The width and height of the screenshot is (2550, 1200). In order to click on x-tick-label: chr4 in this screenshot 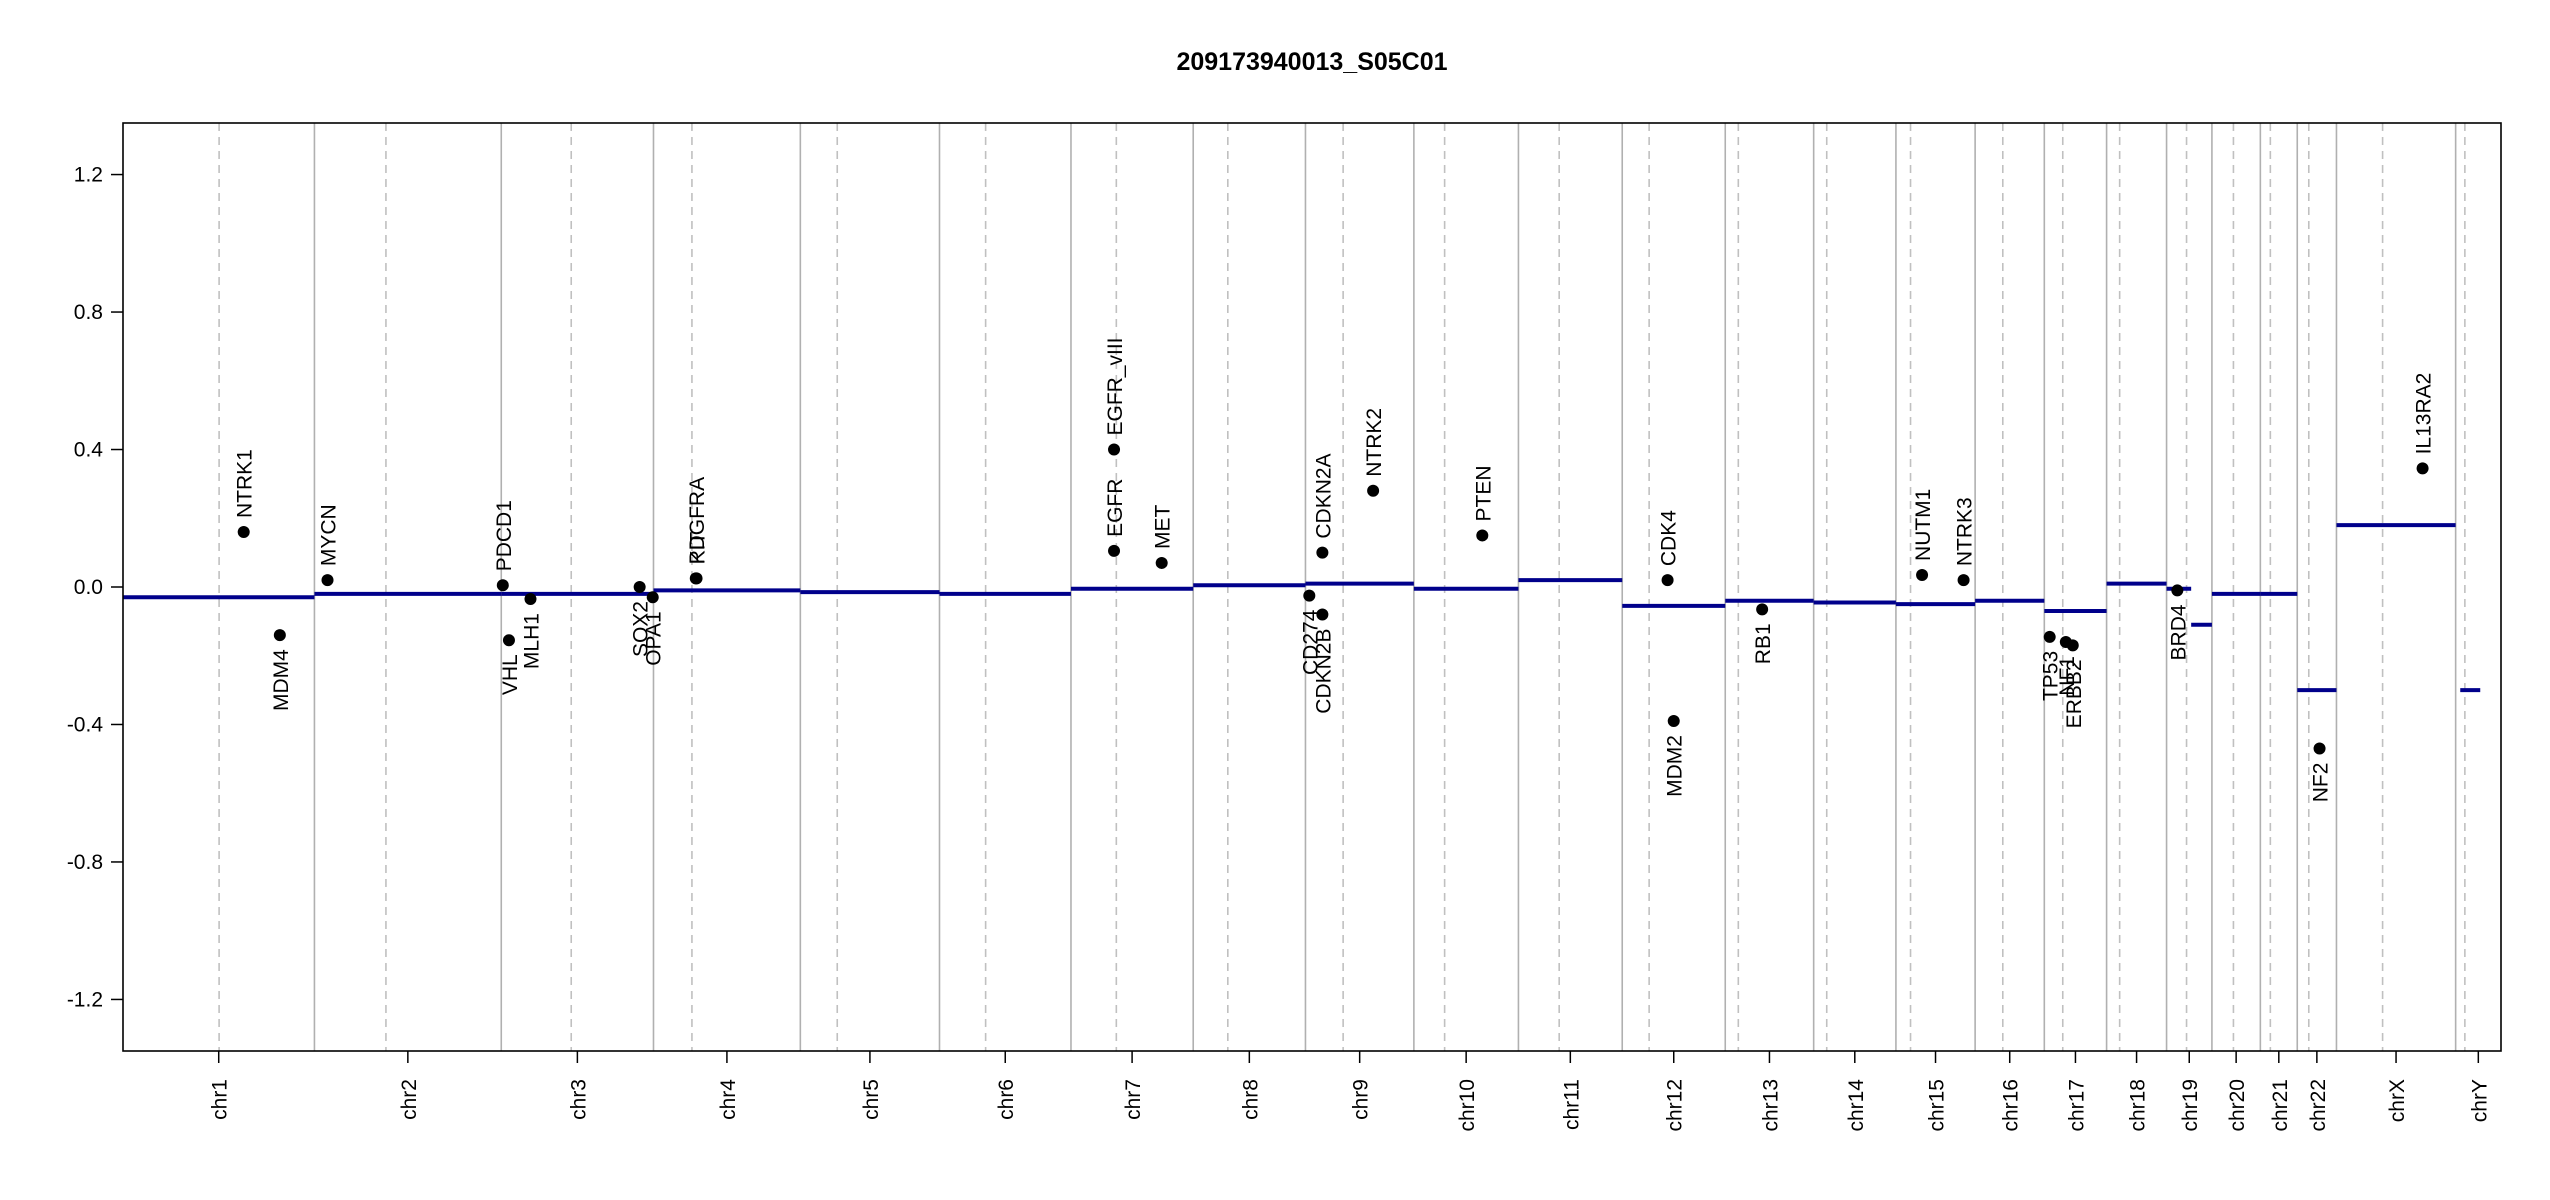, I will do `click(728, 1099)`.